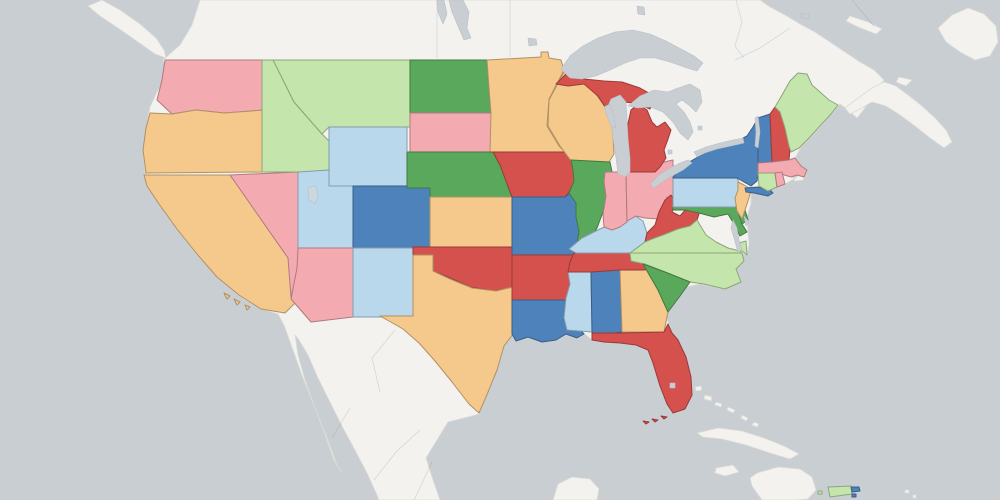  Describe the element at coordinates (532, 42) in the screenshot. I see `lake-woods` at that location.